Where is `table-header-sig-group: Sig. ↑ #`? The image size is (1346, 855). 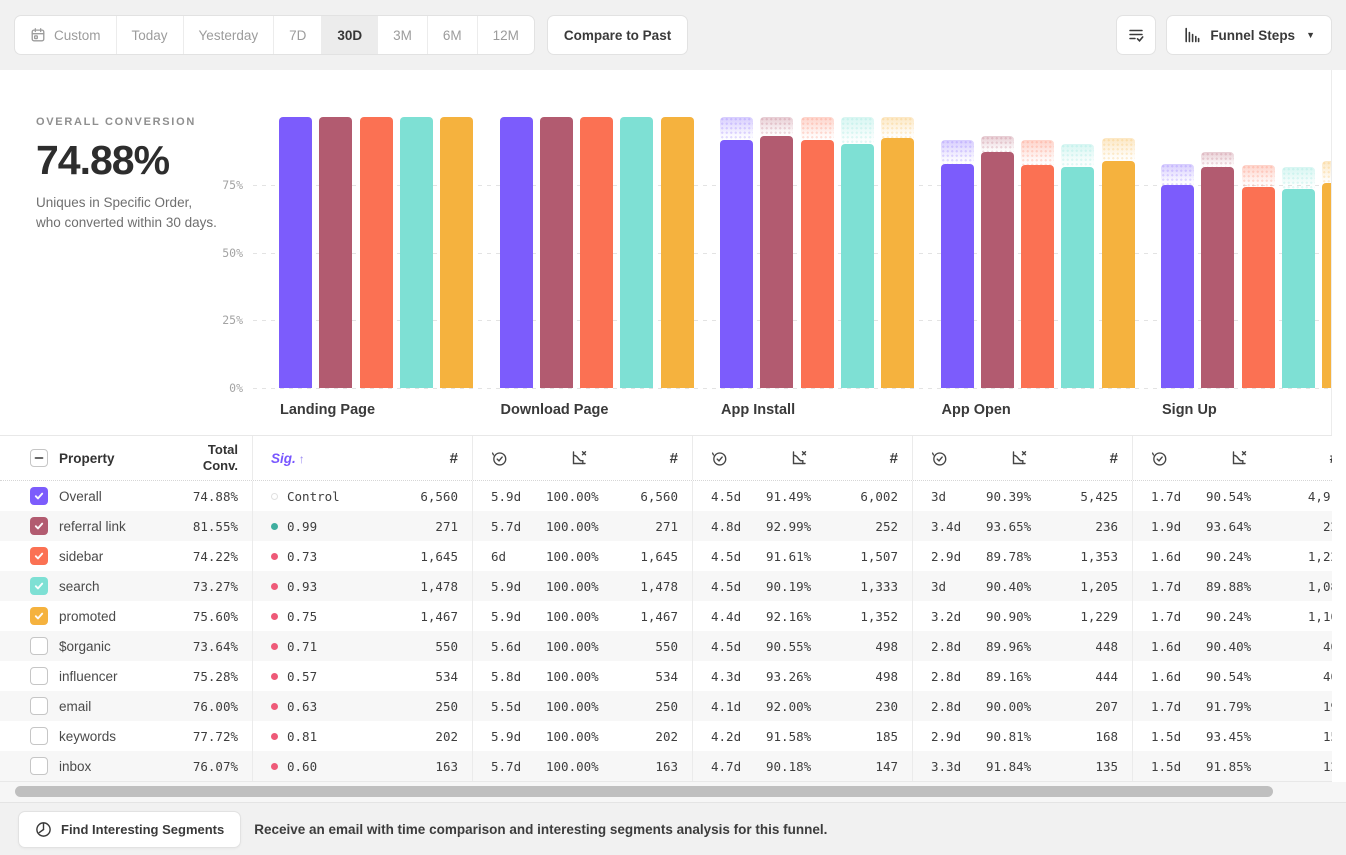 table-header-sig-group: Sig. ↑ # is located at coordinates (362, 458).